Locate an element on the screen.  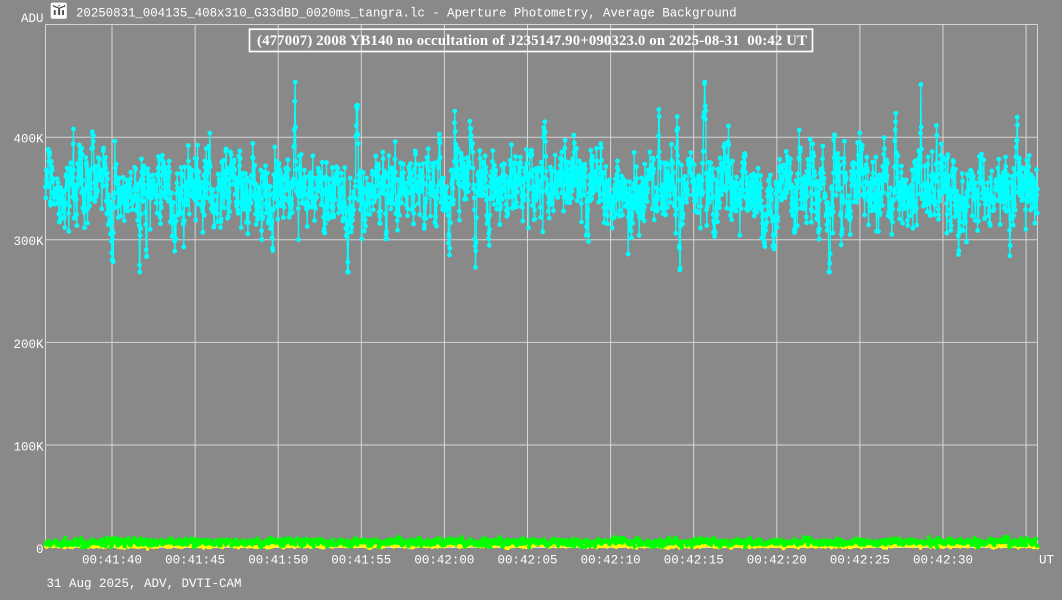
svg-text: 00:41:55 is located at coordinates (361, 561).